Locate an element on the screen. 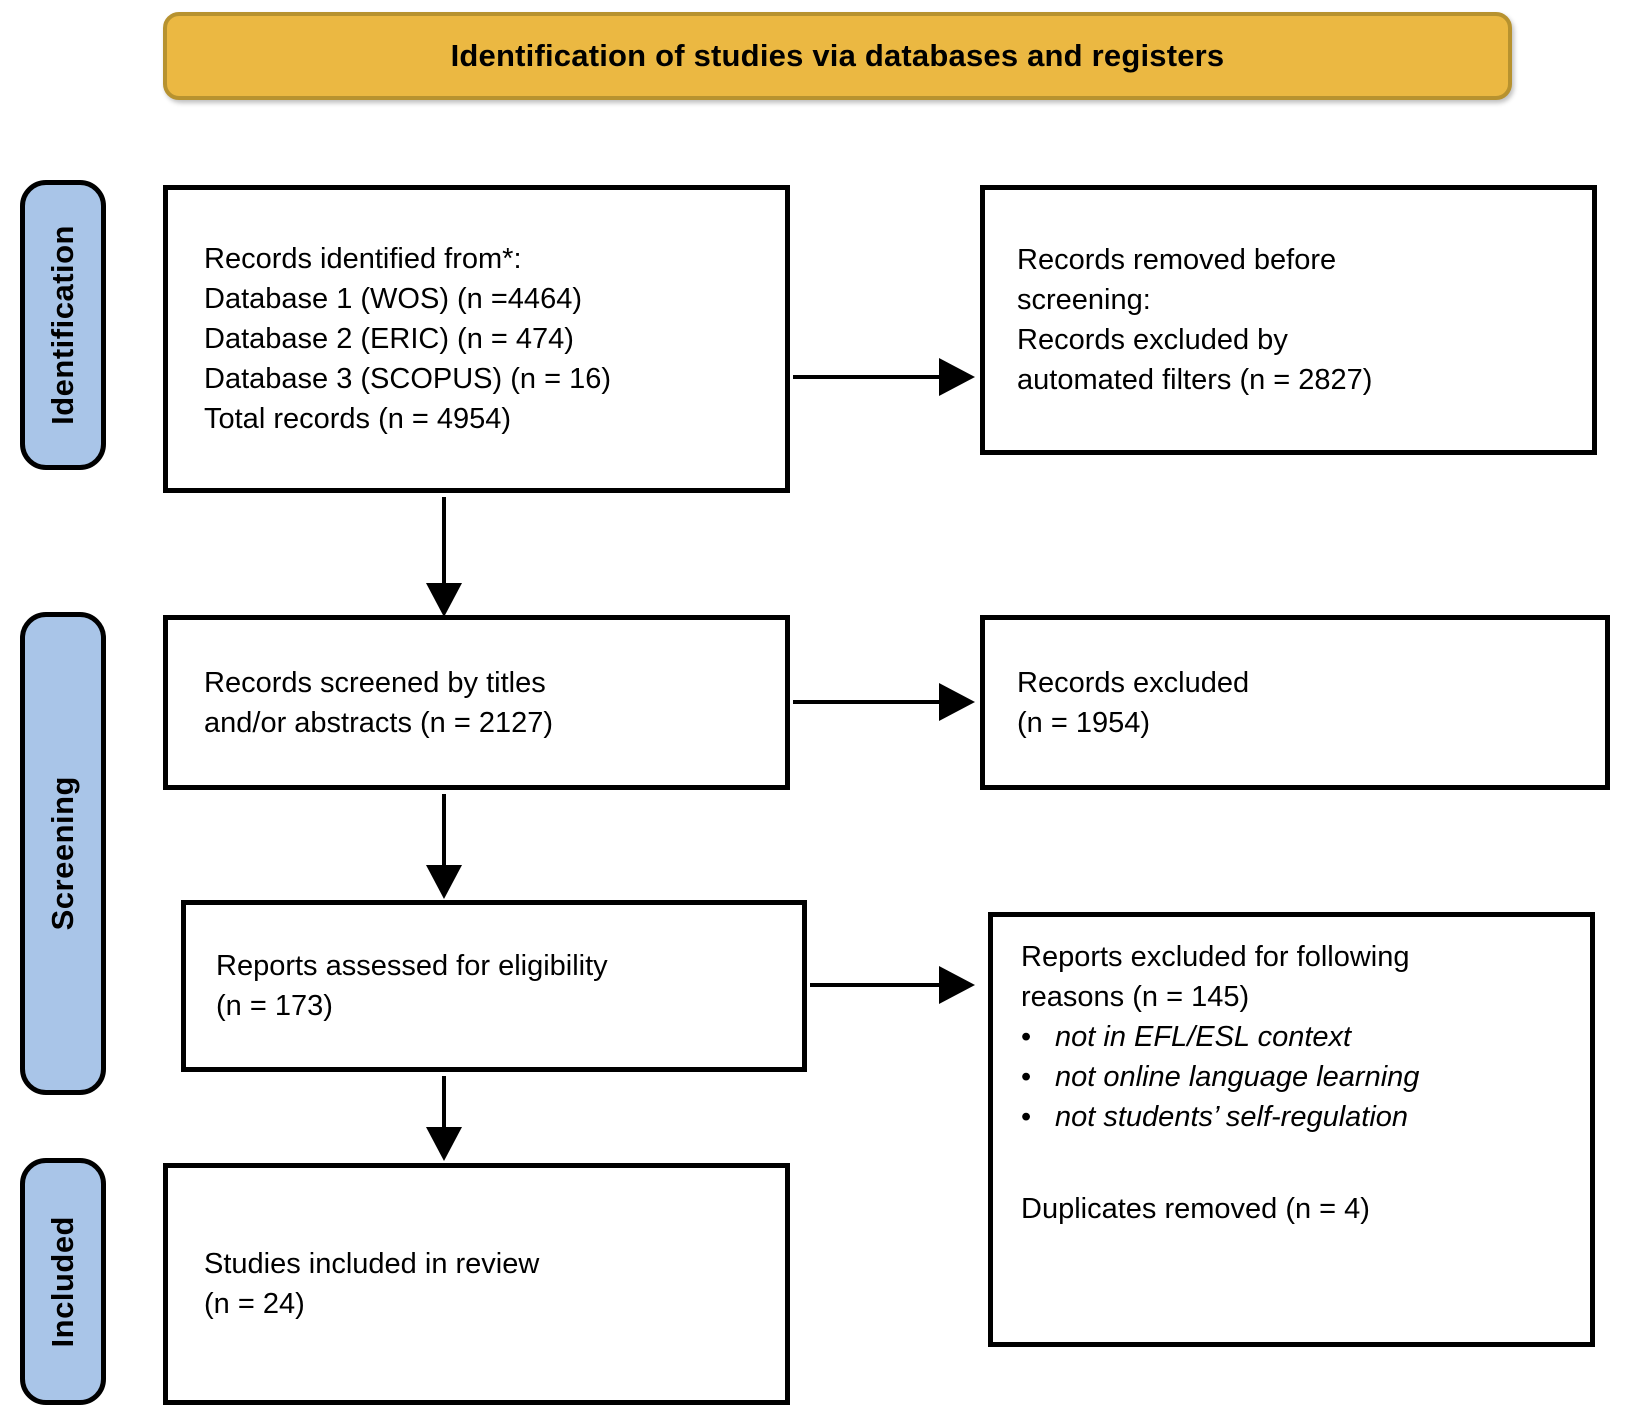  records-removed-line: automated filters (n = 2827) is located at coordinates (1195, 380).